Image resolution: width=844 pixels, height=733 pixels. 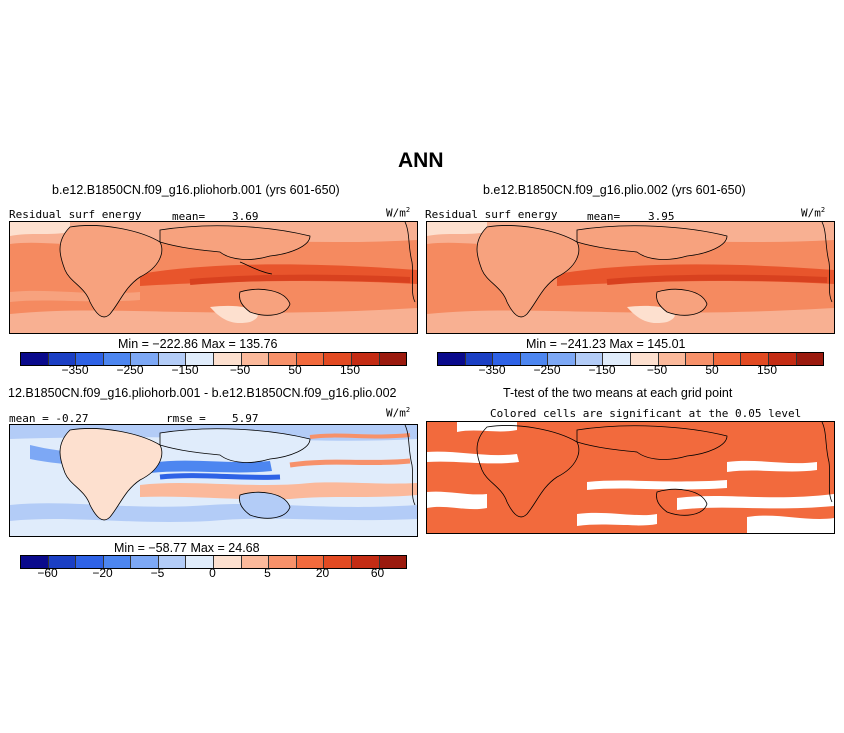 I want to click on panel3-map-svg, so click(x=213, y=480).